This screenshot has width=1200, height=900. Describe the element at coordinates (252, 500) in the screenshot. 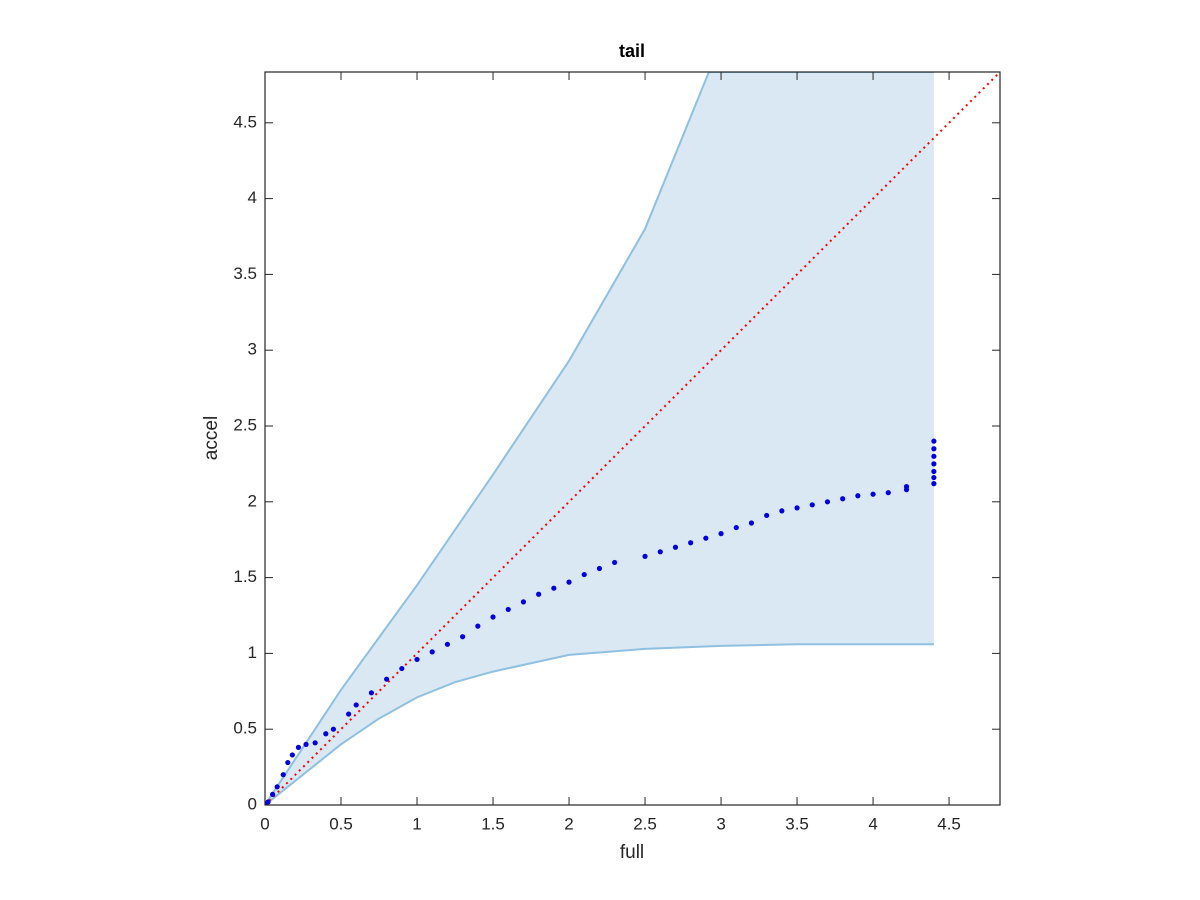

I see `y-tick-label: 2` at that location.